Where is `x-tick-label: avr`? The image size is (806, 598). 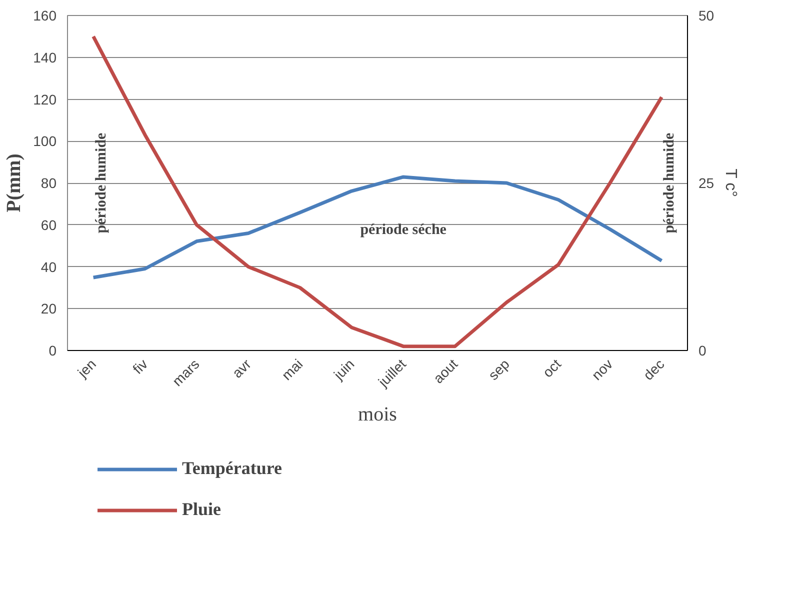
x-tick-label: avr is located at coordinates (241, 368).